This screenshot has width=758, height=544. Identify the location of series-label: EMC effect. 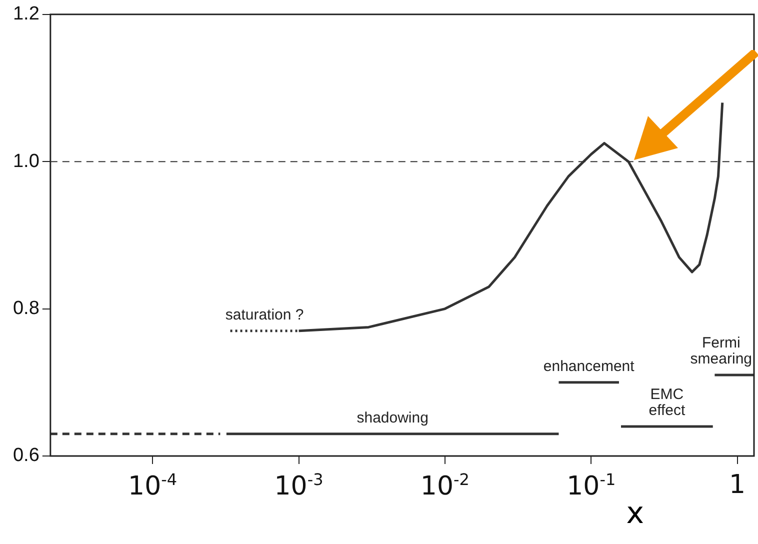
(667, 403).